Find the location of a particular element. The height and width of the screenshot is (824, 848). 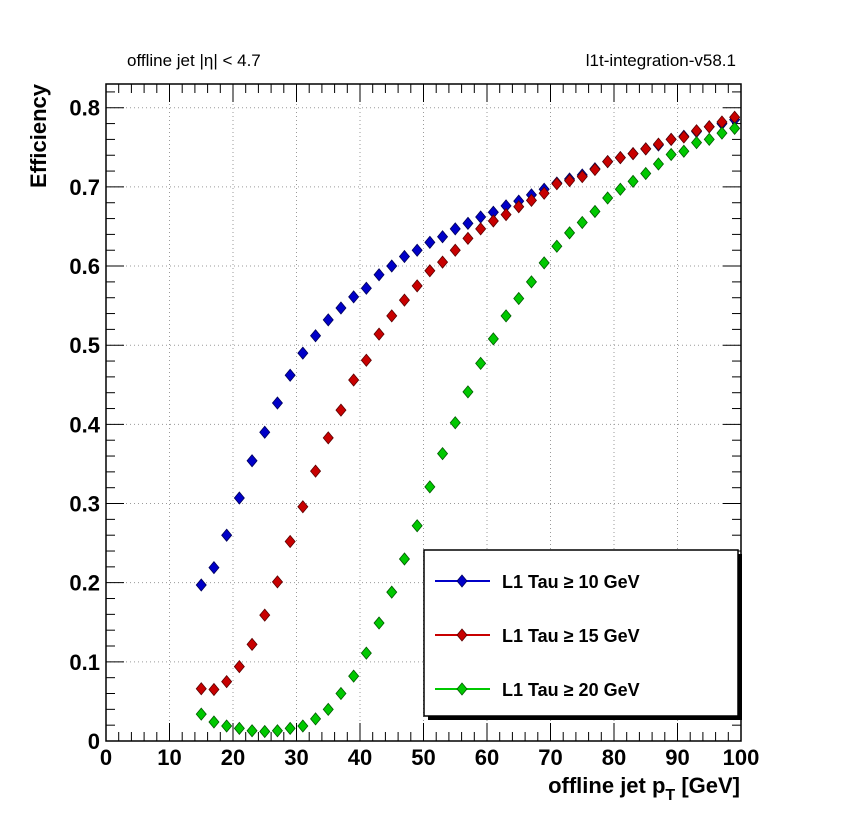

legend-label: L1 Tau ≥ 10 GeV is located at coordinates (571, 582).